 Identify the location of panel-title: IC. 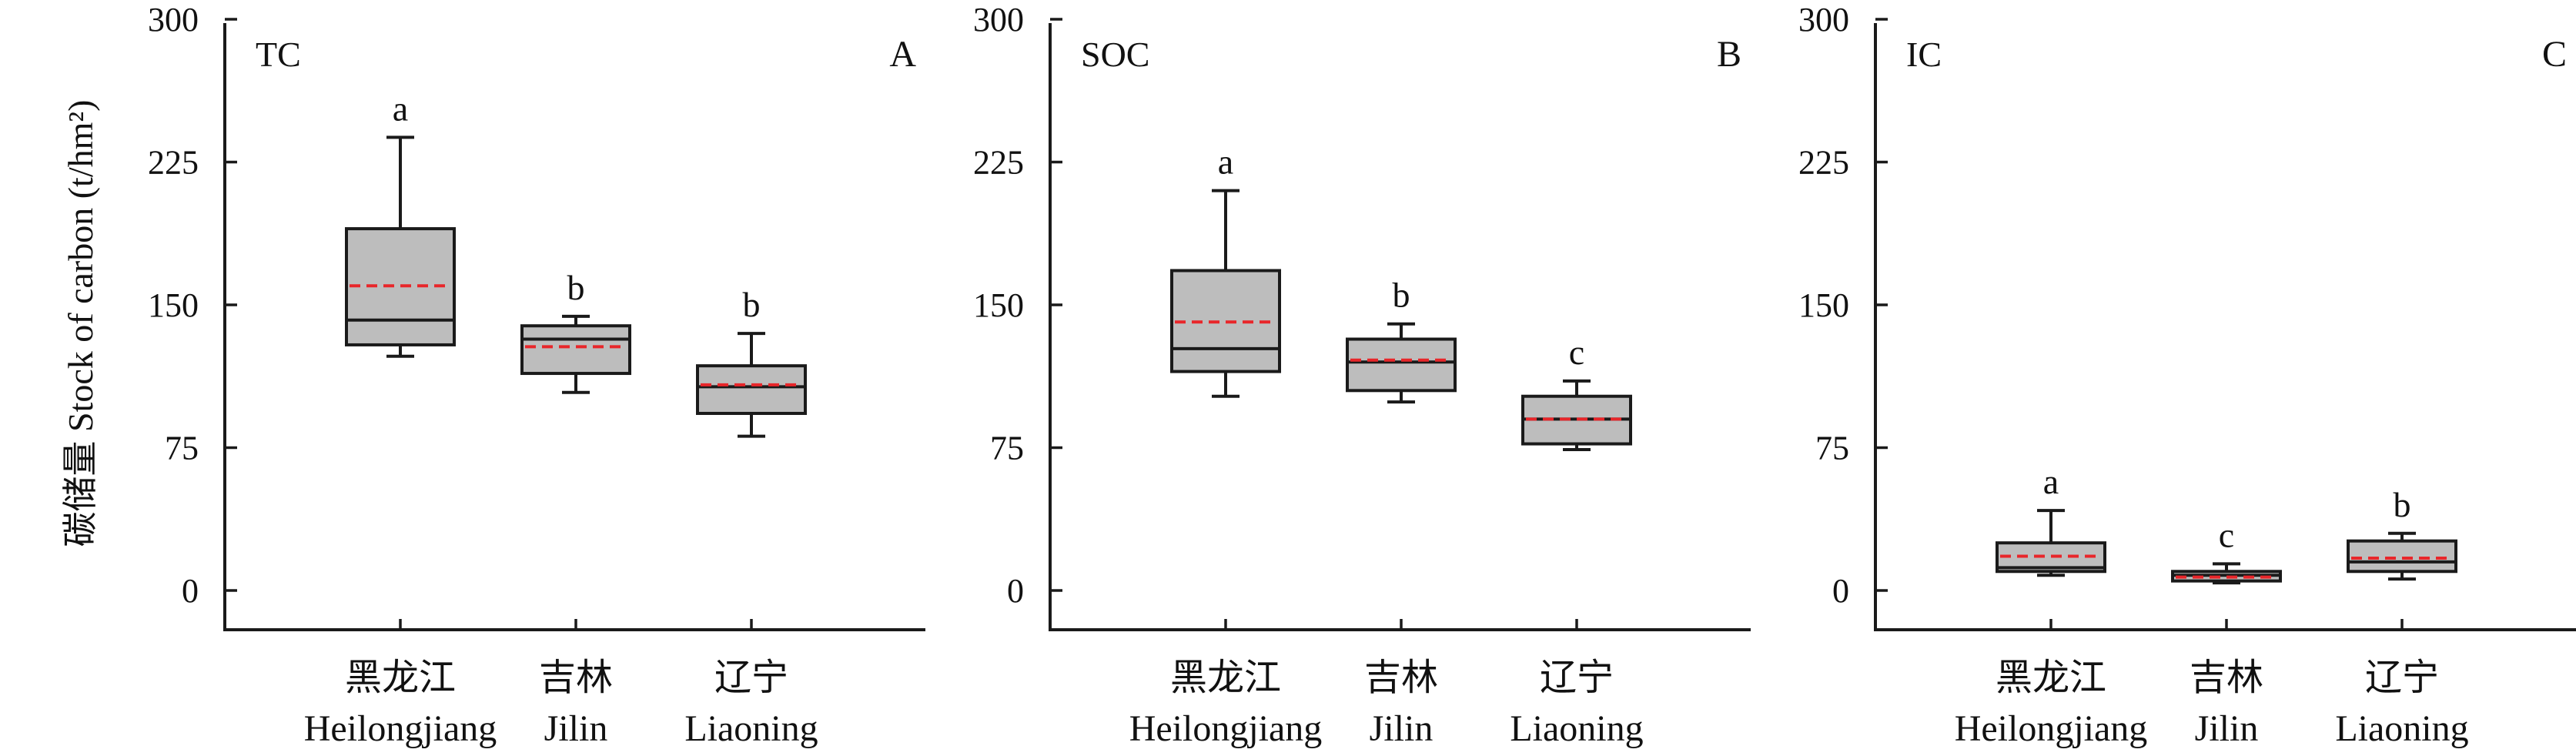
(1924, 54).